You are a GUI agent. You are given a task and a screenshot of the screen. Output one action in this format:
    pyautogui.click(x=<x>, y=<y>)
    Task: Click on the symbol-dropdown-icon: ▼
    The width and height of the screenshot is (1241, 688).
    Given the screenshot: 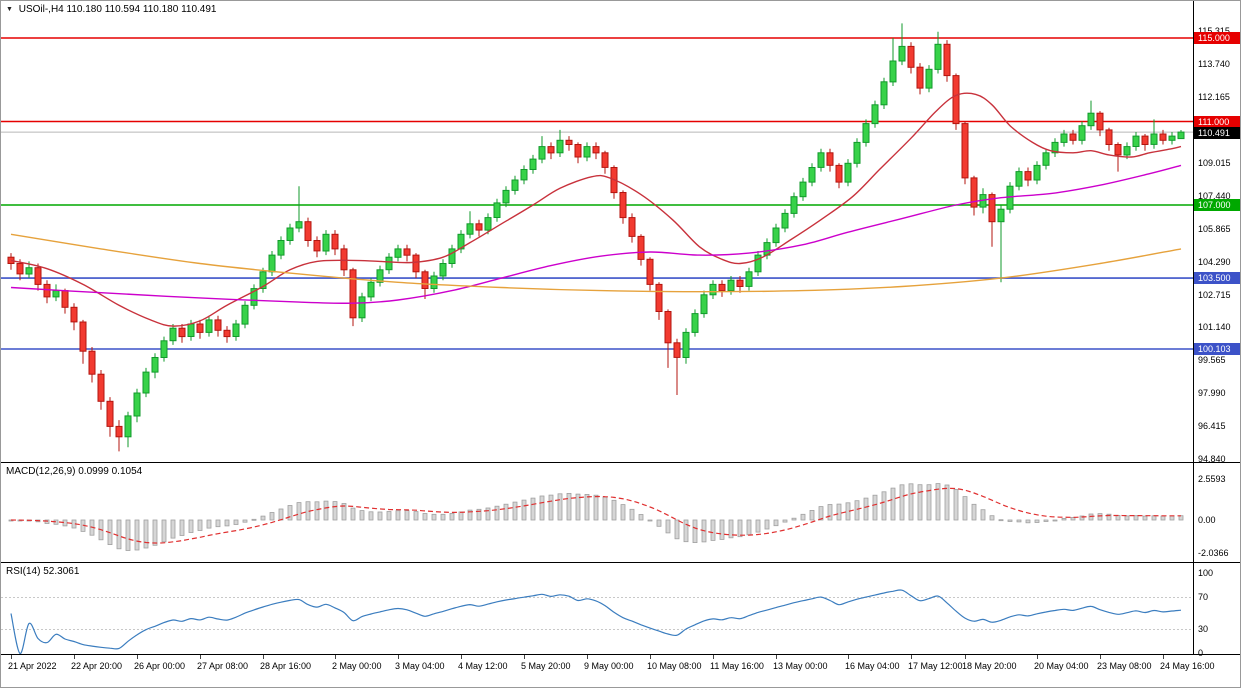 What is the action you would take?
    pyautogui.click(x=9, y=9)
    